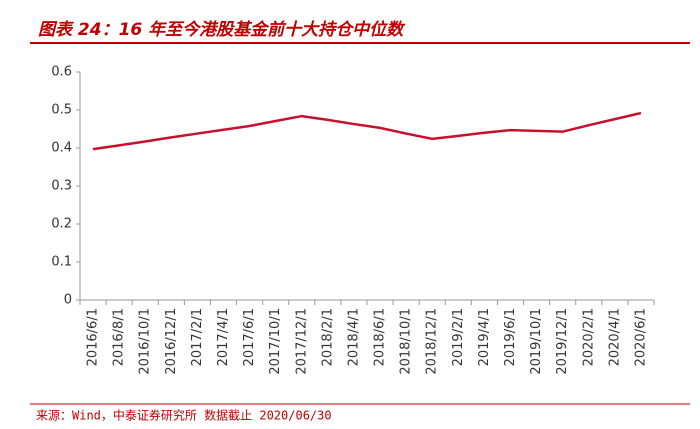  Describe the element at coordinates (614, 337) in the screenshot. I see `x-tick-label: 2020/4/1` at that location.